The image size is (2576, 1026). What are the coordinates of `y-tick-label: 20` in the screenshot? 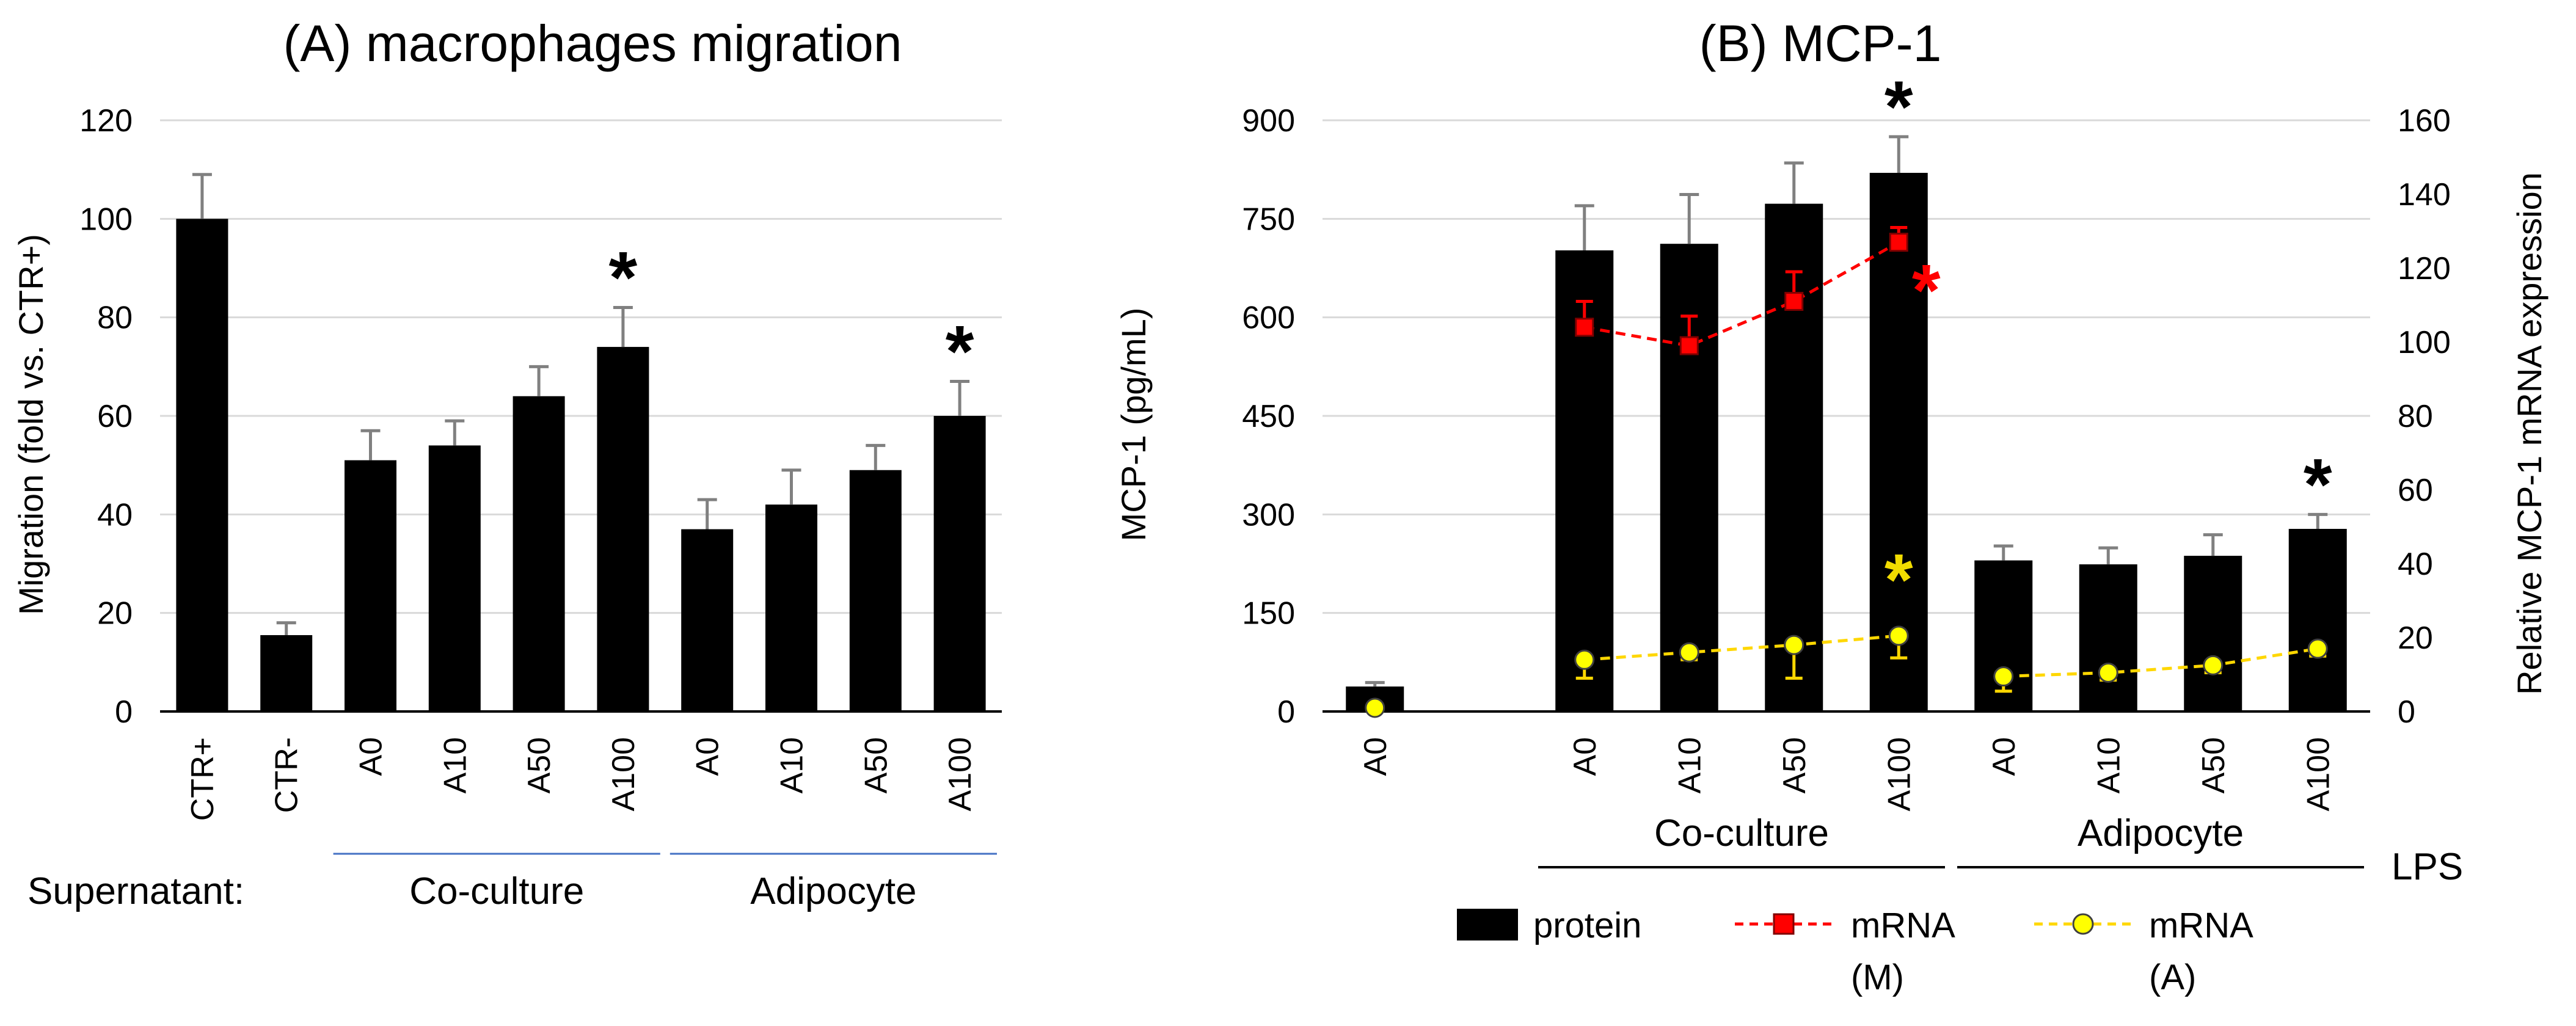 It's located at (115, 613).